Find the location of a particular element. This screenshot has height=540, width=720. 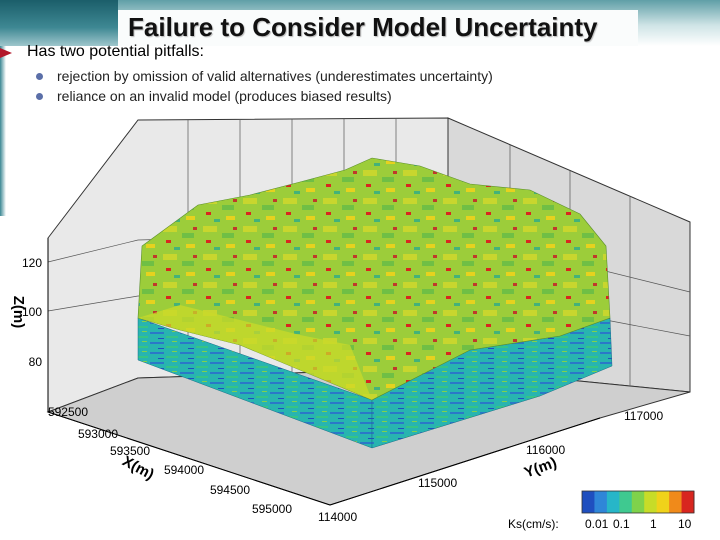

colorbar-swatches is located at coordinates (638, 502).